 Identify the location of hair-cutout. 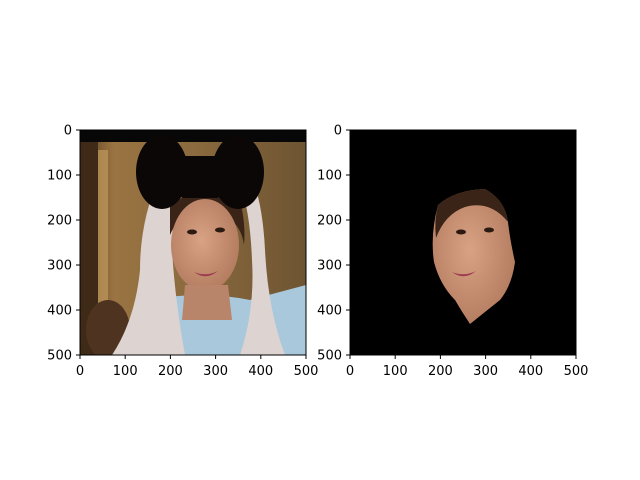
(471, 213).